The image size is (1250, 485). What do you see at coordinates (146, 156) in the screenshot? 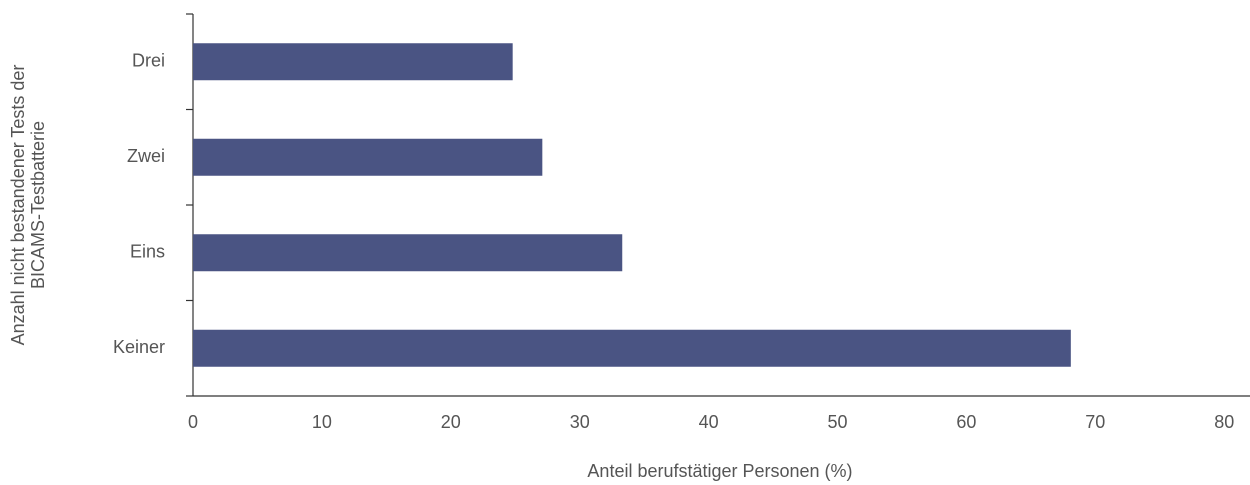
I see `y-tick-label: Zwei` at bounding box center [146, 156].